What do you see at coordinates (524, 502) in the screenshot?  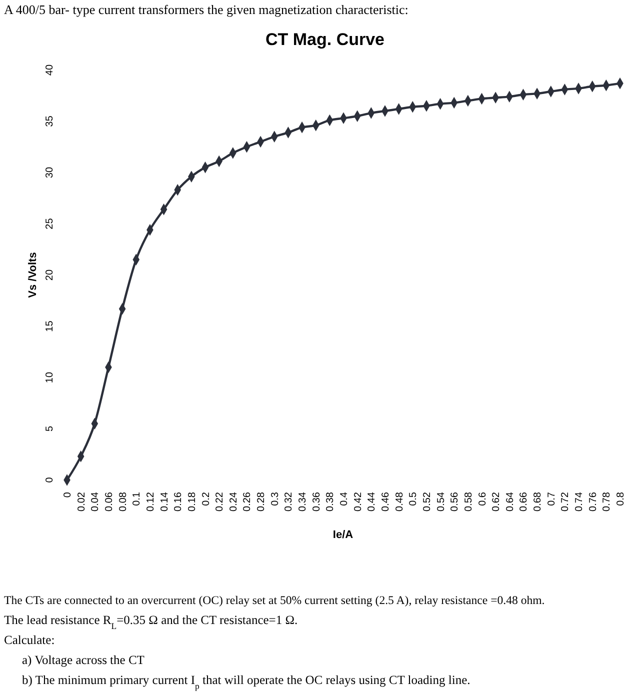 I see `x-tick-label: 0.66` at bounding box center [524, 502].